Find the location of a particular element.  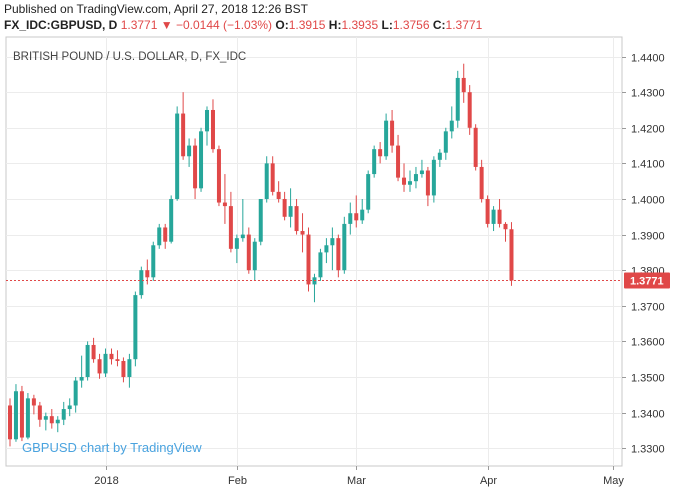

y-tick-label: 1.3400 is located at coordinates (648, 415).